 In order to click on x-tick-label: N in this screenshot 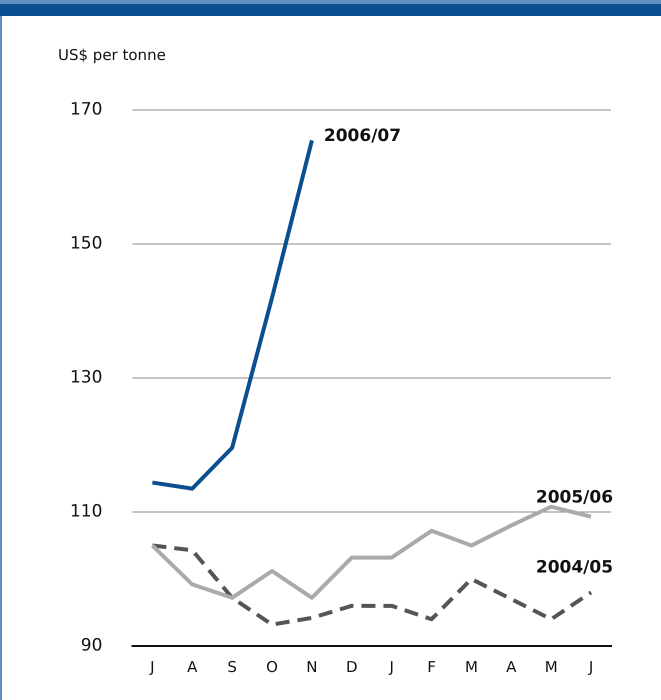, I will do `click(312, 667)`.